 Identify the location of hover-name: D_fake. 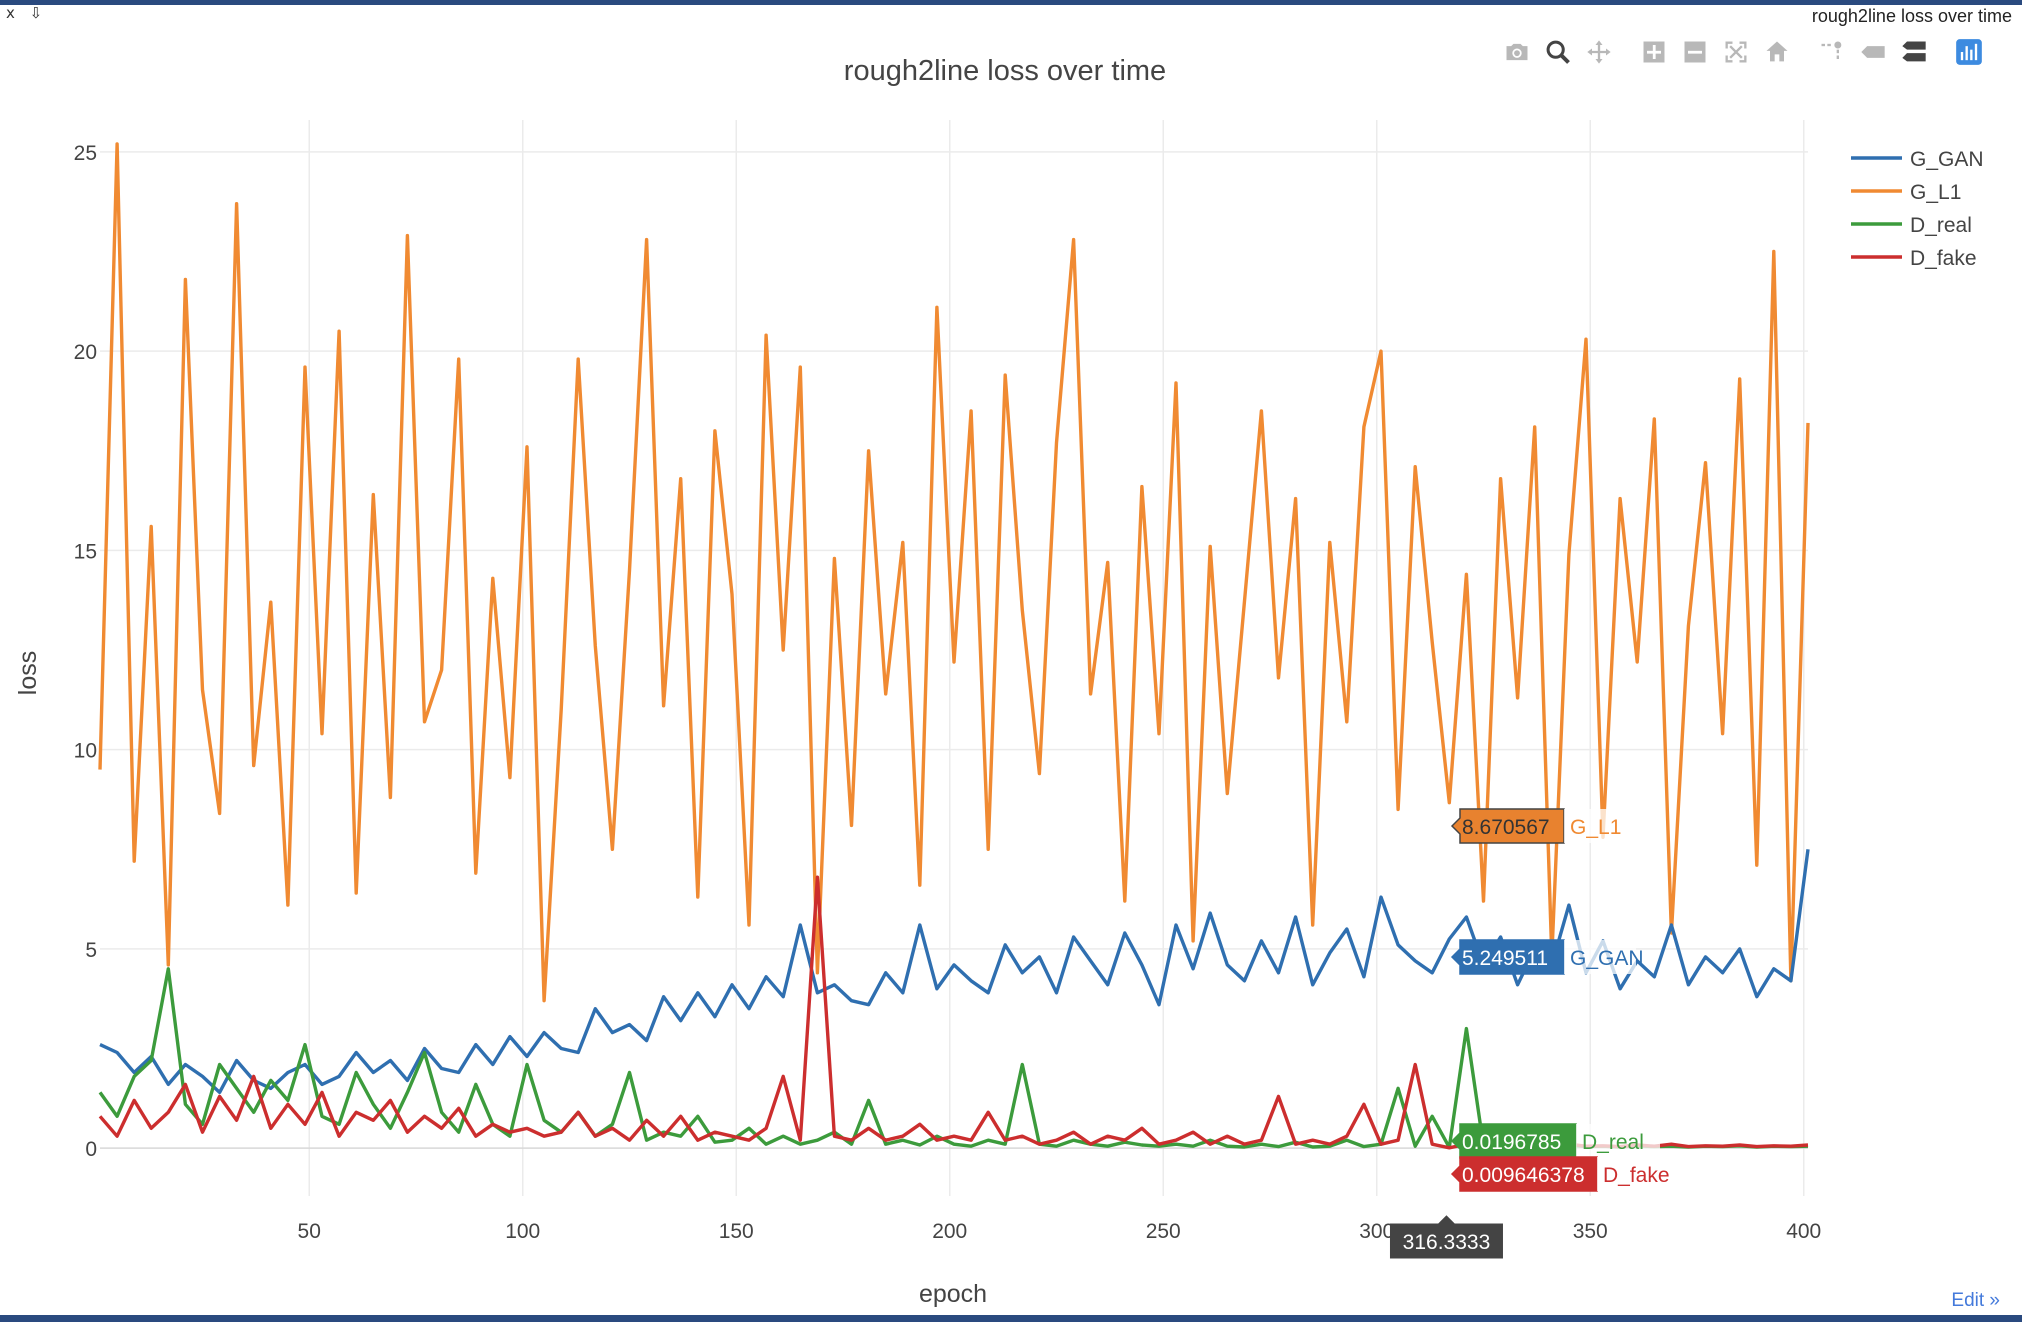
(1636, 1175).